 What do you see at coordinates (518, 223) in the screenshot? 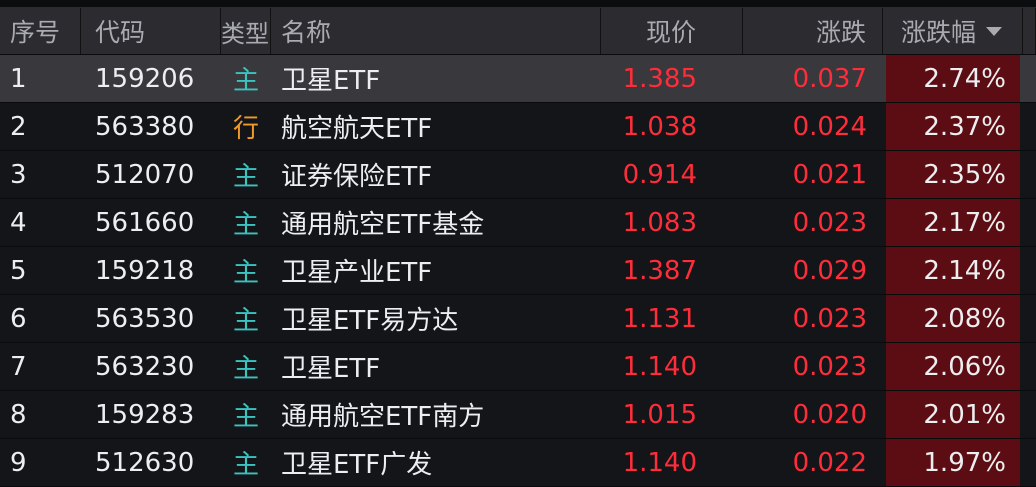
I see `table-row: 4 561660 主通用航空ETF基金 1.083 0.023 2.17%` at bounding box center [518, 223].